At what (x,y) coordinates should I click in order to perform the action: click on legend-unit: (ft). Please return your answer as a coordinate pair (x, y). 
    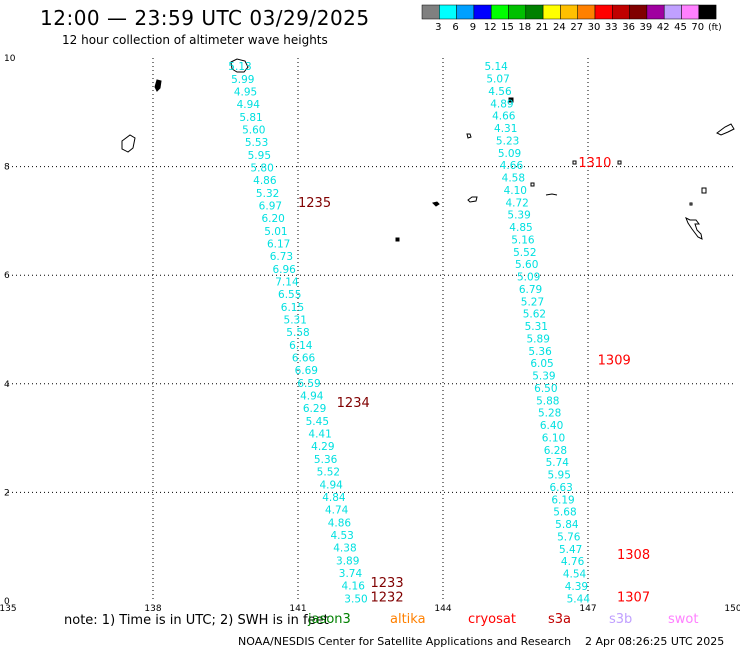
    Looking at the image, I should click on (715, 28).